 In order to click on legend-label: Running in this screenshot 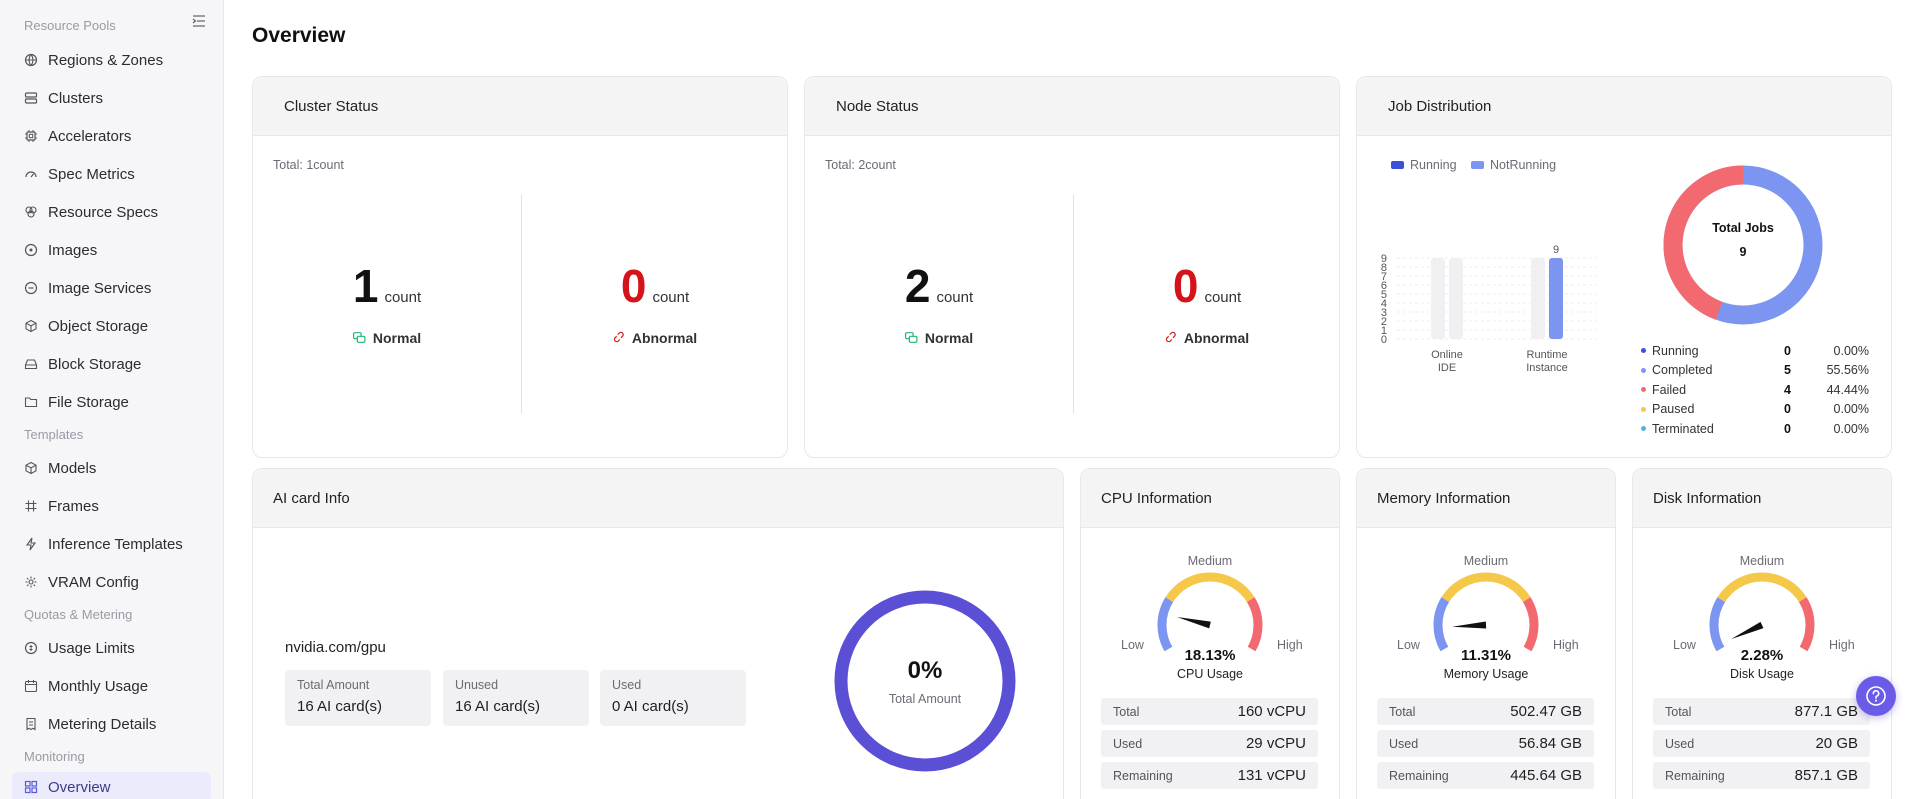, I will do `click(1433, 165)`.